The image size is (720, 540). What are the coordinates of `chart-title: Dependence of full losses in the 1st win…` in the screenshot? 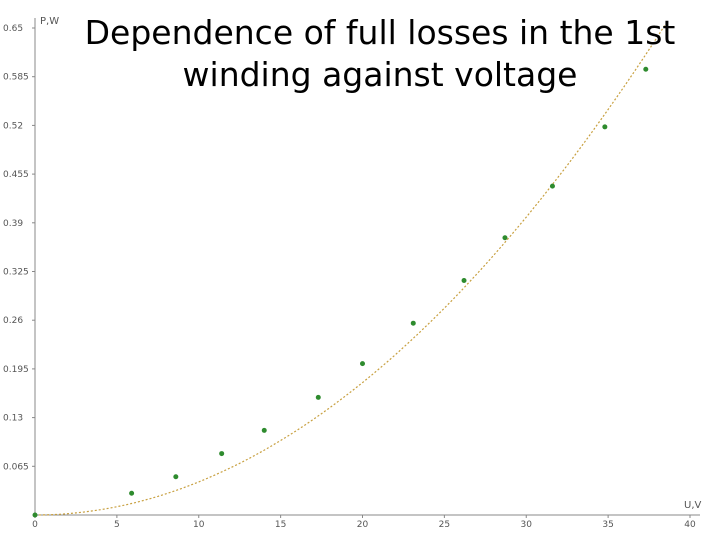 It's located at (380, 53).